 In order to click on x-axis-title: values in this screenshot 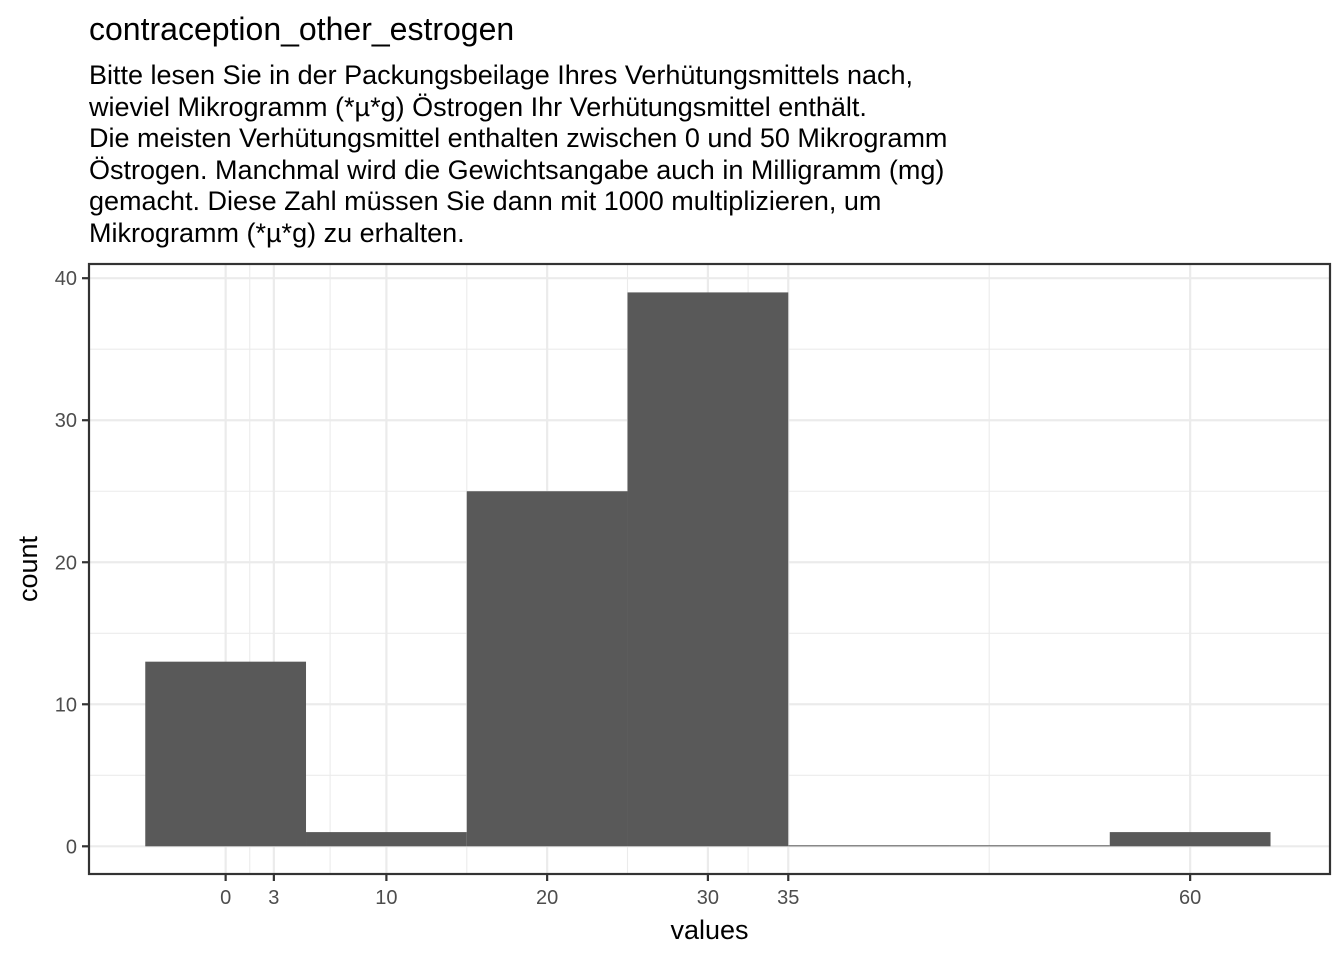, I will do `click(709, 930)`.